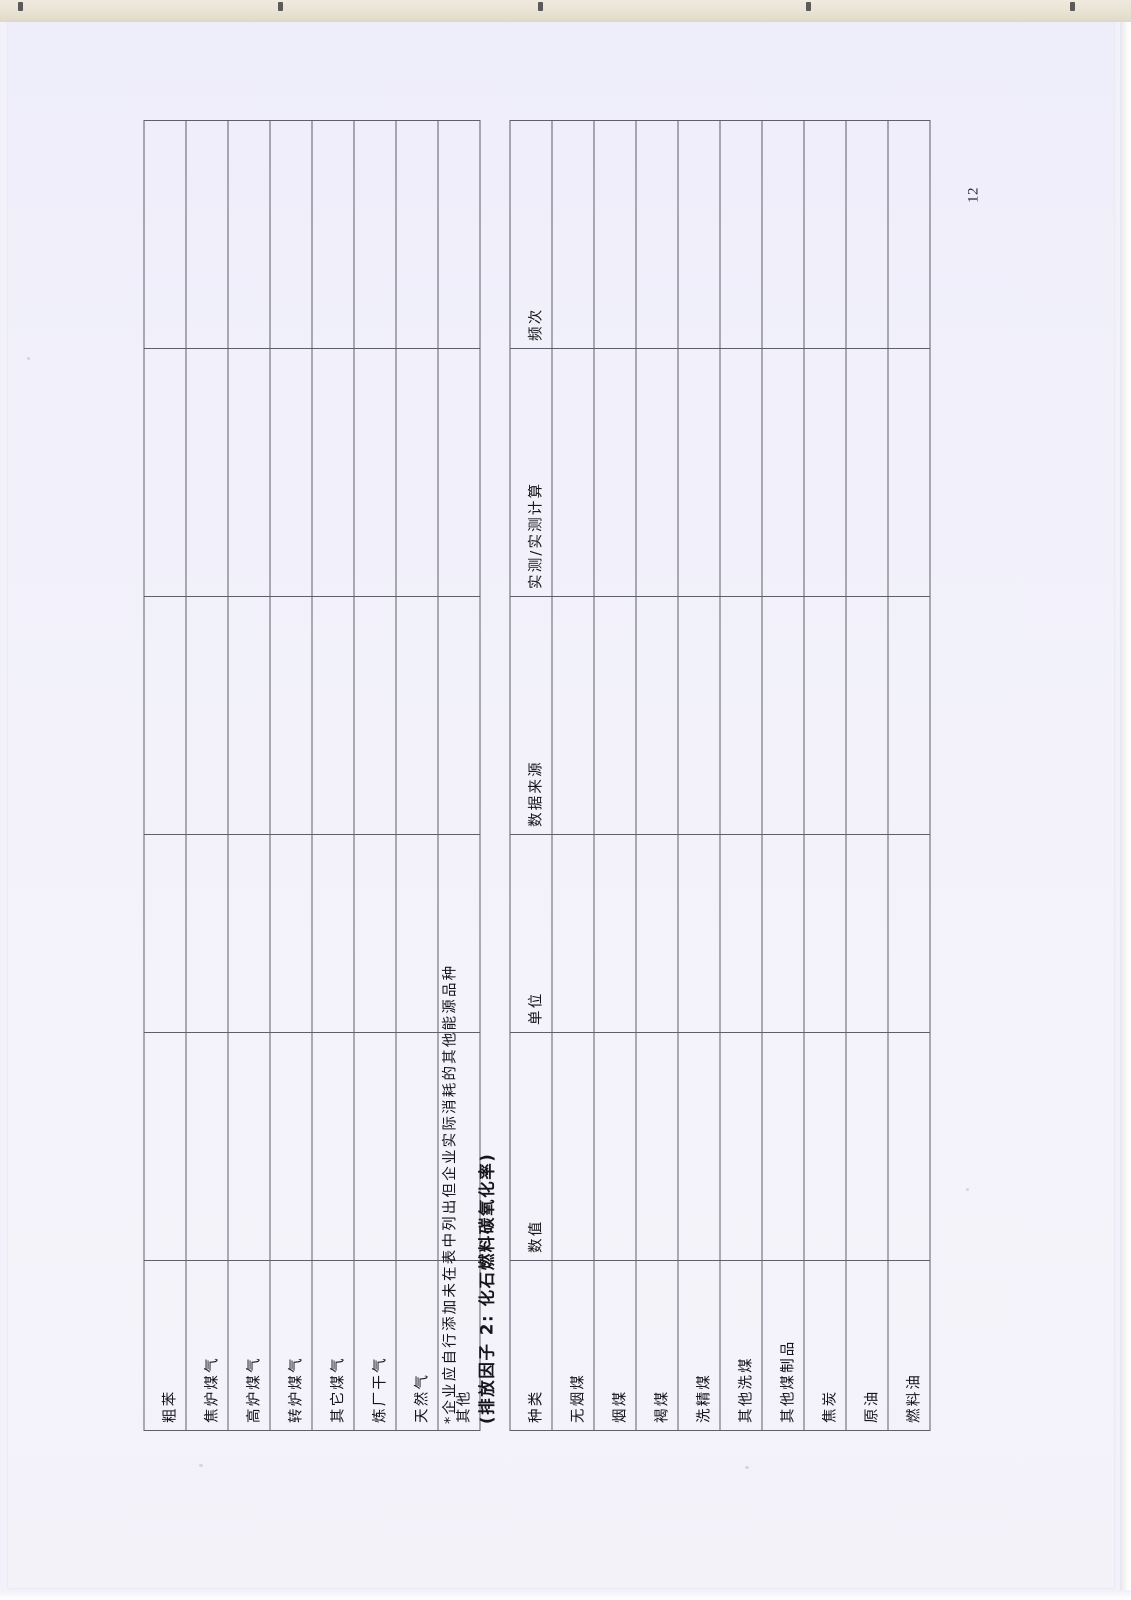  I want to click on table-row: 褐煤, so click(656, 775).